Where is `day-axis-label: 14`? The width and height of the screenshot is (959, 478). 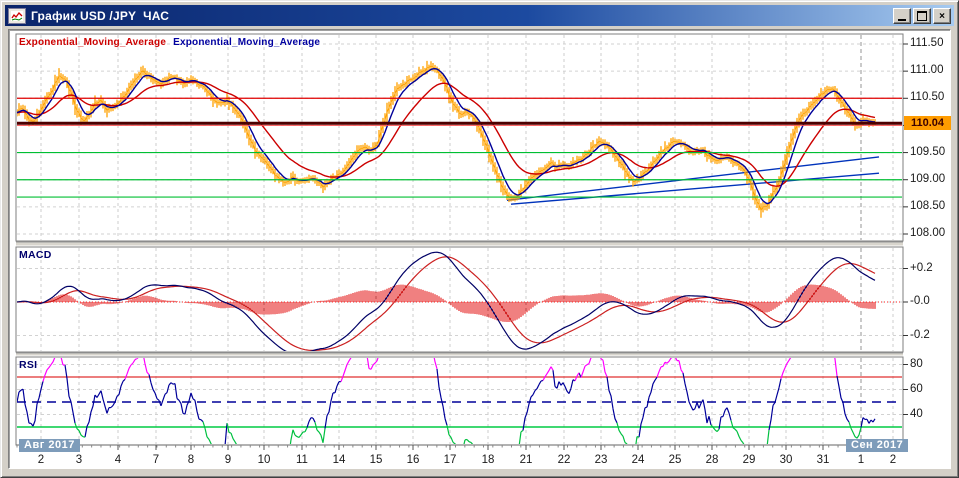 day-axis-label: 14 is located at coordinates (339, 460).